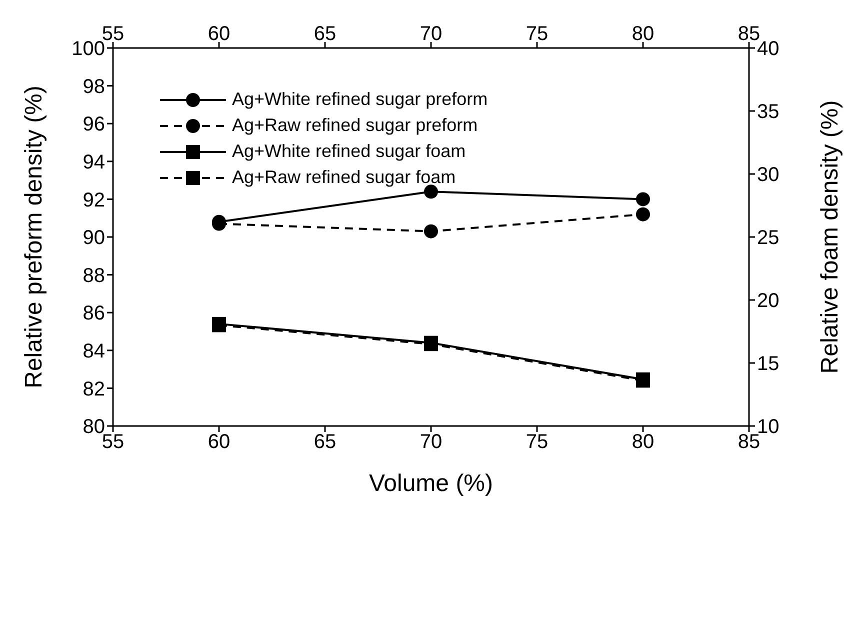 The image size is (862, 628). Describe the element at coordinates (537, 34) in the screenshot. I see `x-tick-label: 75` at that location.